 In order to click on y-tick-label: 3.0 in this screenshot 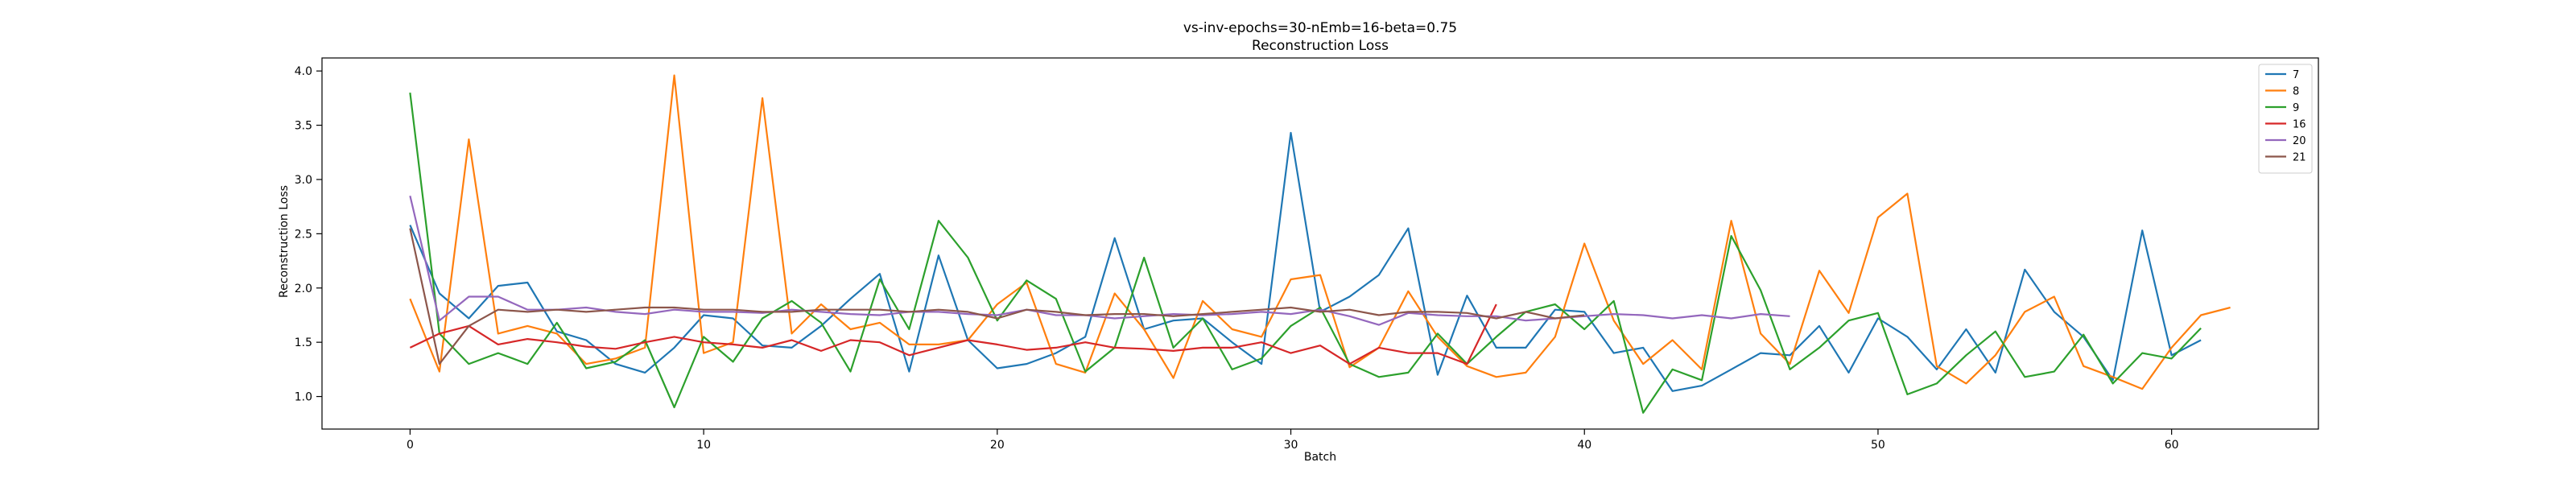, I will do `click(303, 180)`.